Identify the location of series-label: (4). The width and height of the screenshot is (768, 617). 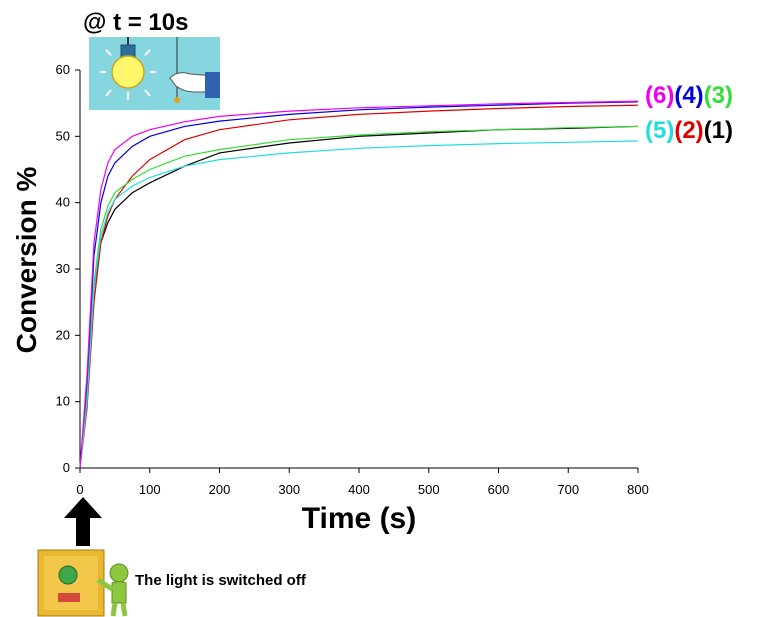
(688, 95).